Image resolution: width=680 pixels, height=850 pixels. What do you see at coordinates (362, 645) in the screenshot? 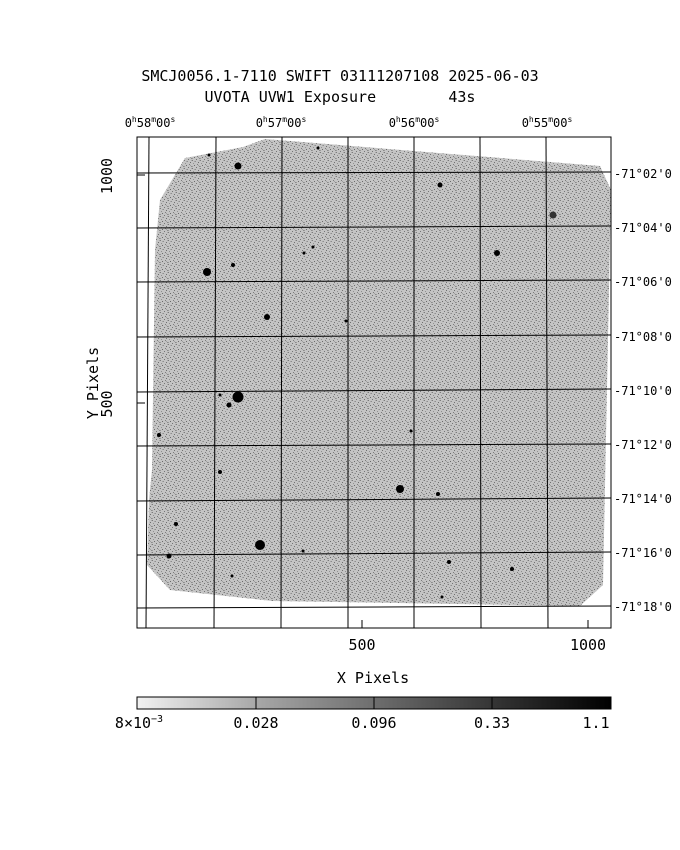
I see `x-tick-label: 500` at bounding box center [362, 645].